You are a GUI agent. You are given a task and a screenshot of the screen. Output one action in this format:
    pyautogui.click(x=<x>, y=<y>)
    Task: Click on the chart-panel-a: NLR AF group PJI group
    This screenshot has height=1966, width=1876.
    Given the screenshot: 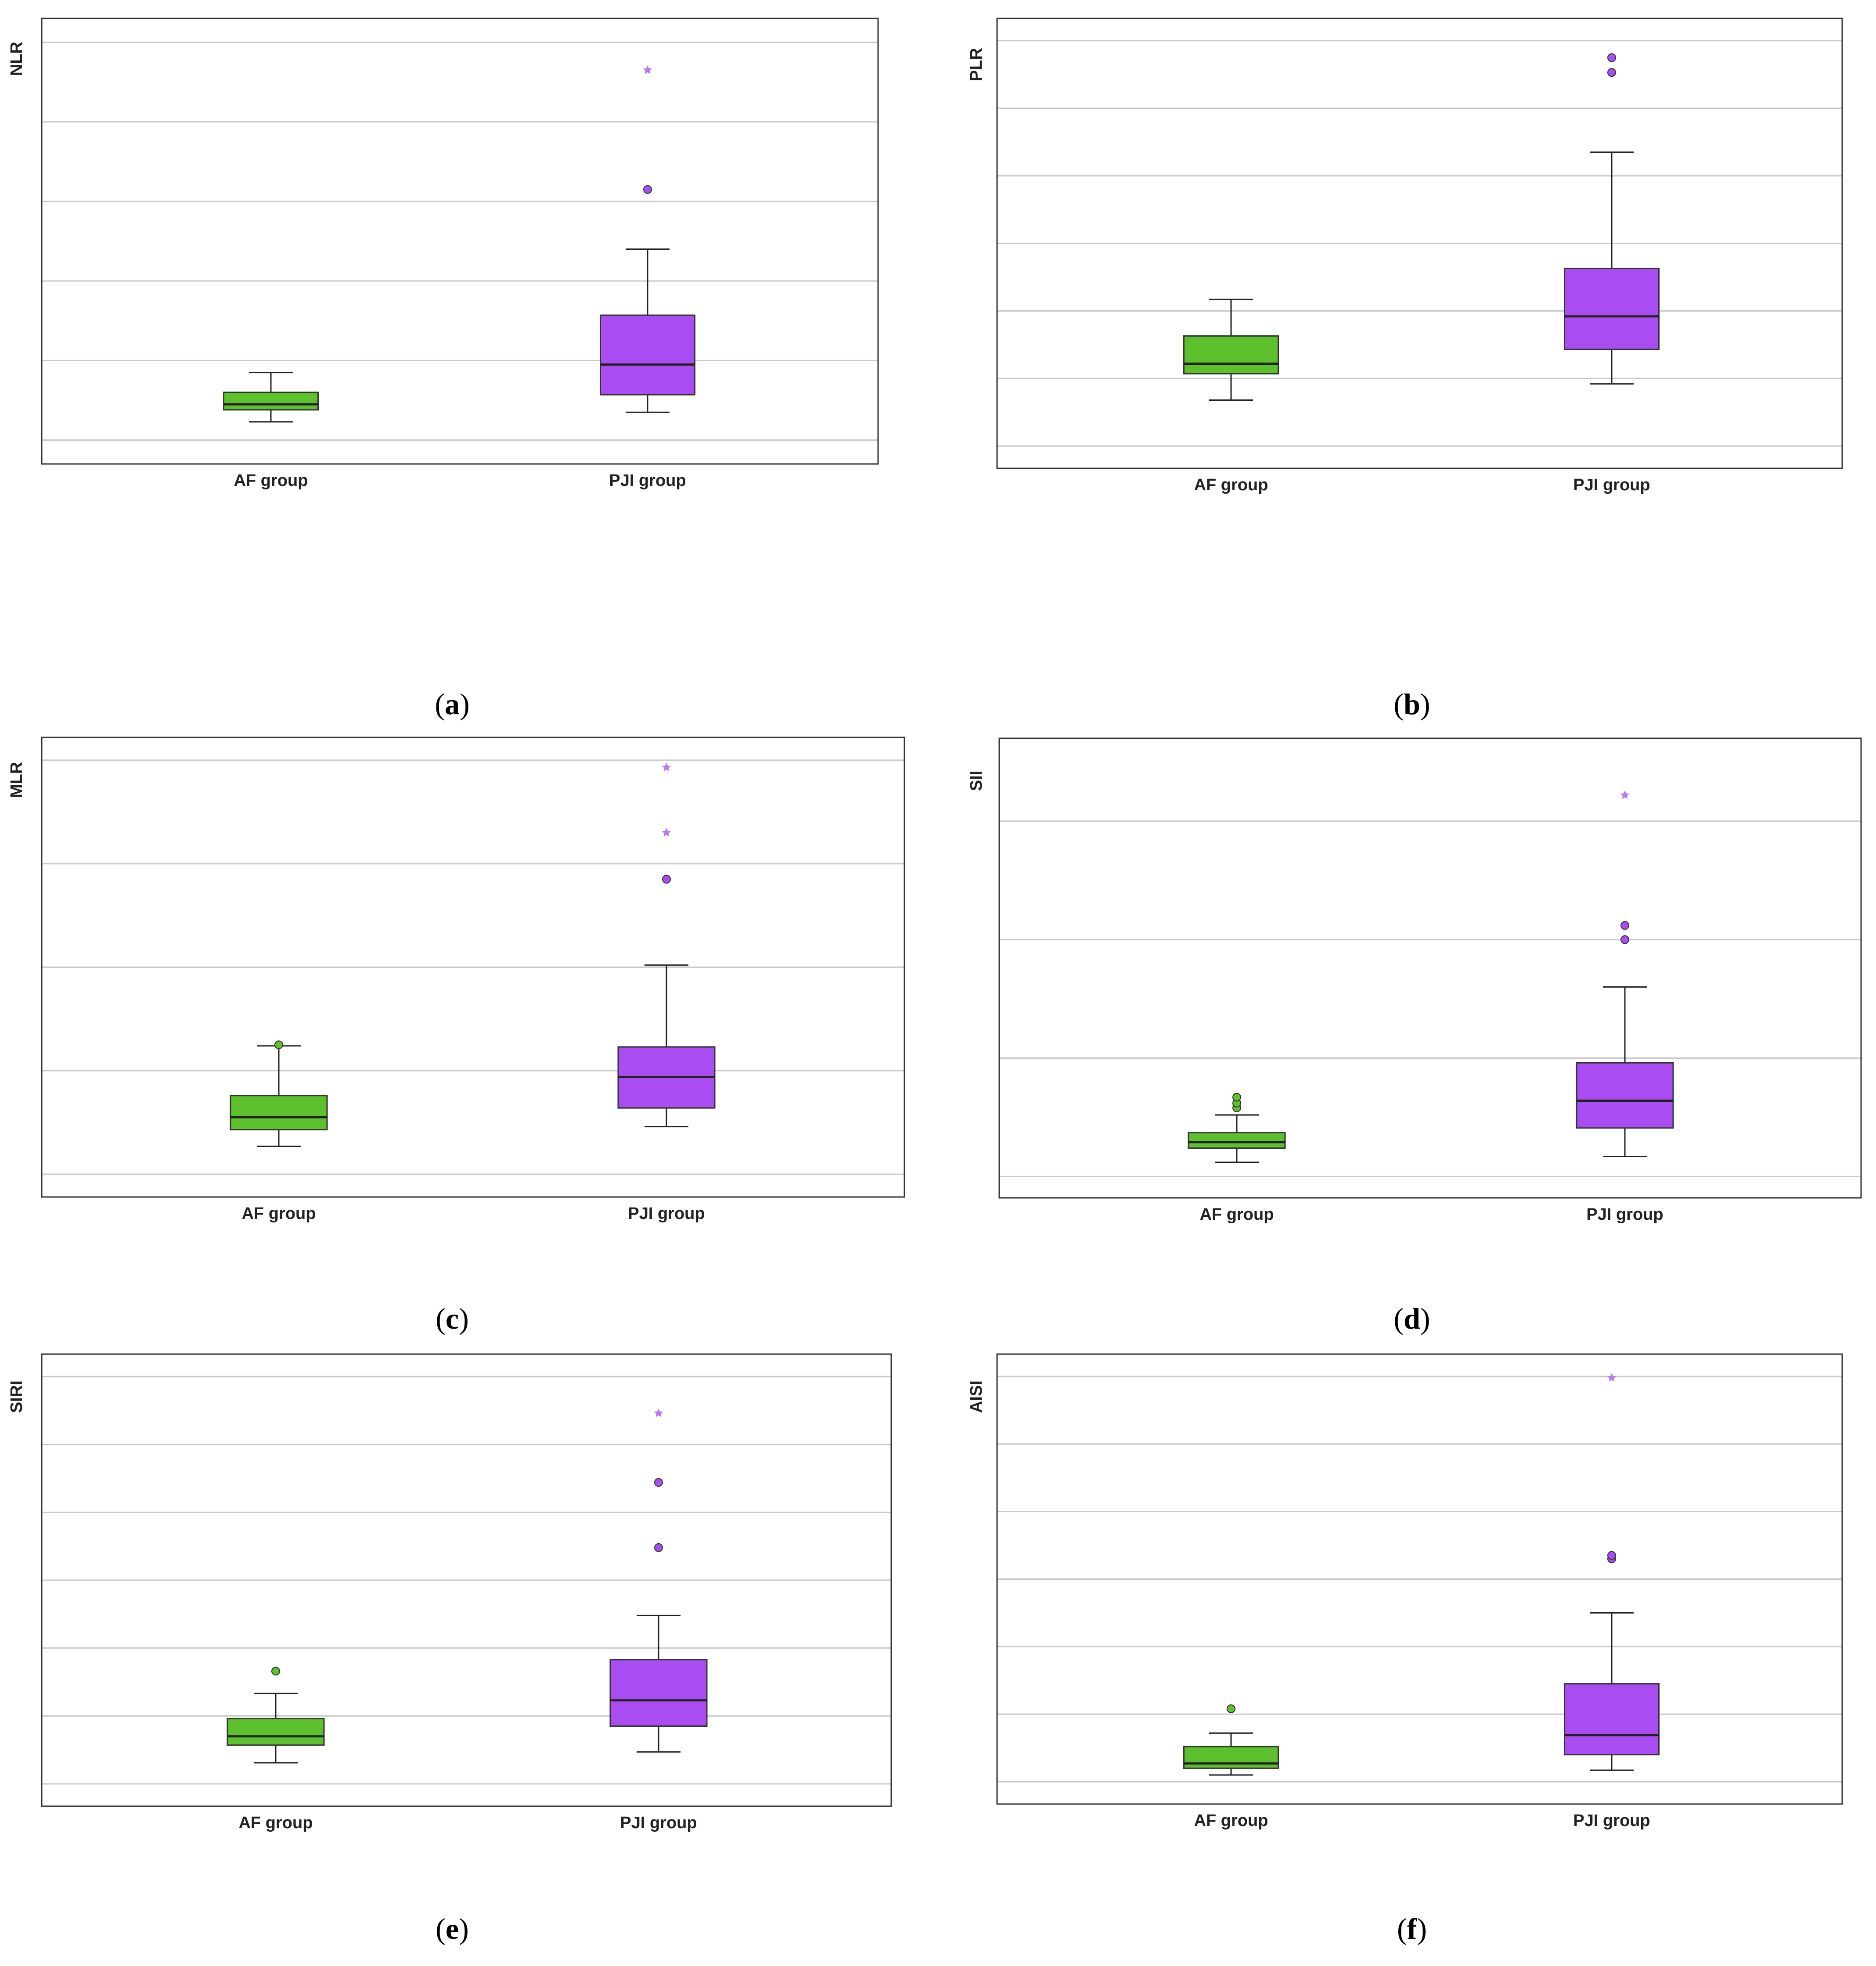 What is the action you would take?
    pyautogui.click(x=443, y=254)
    